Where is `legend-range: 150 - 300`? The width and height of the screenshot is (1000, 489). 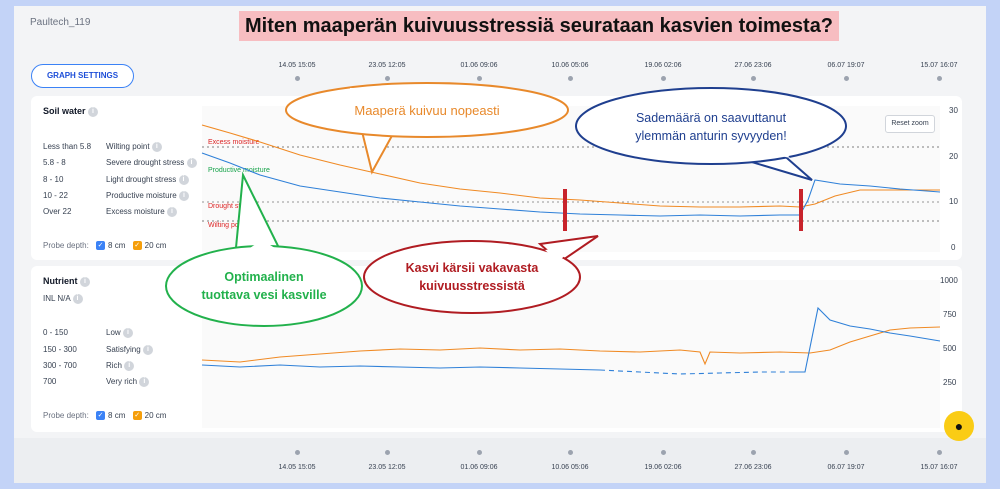 legend-range: 150 - 300 is located at coordinates (60, 349).